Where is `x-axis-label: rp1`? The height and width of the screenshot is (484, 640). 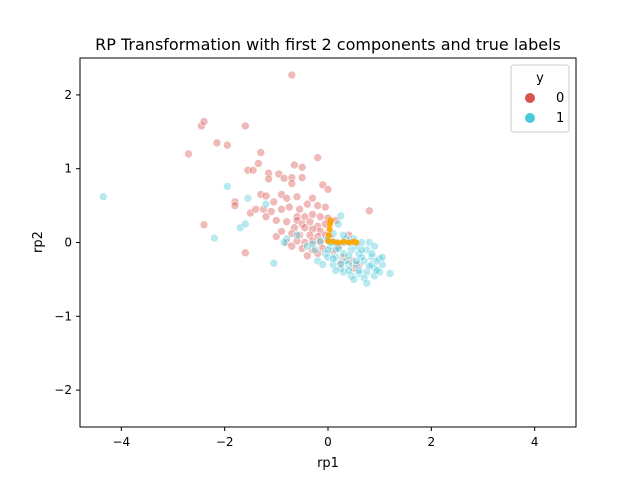
x-axis-label: rp1 is located at coordinates (328, 463).